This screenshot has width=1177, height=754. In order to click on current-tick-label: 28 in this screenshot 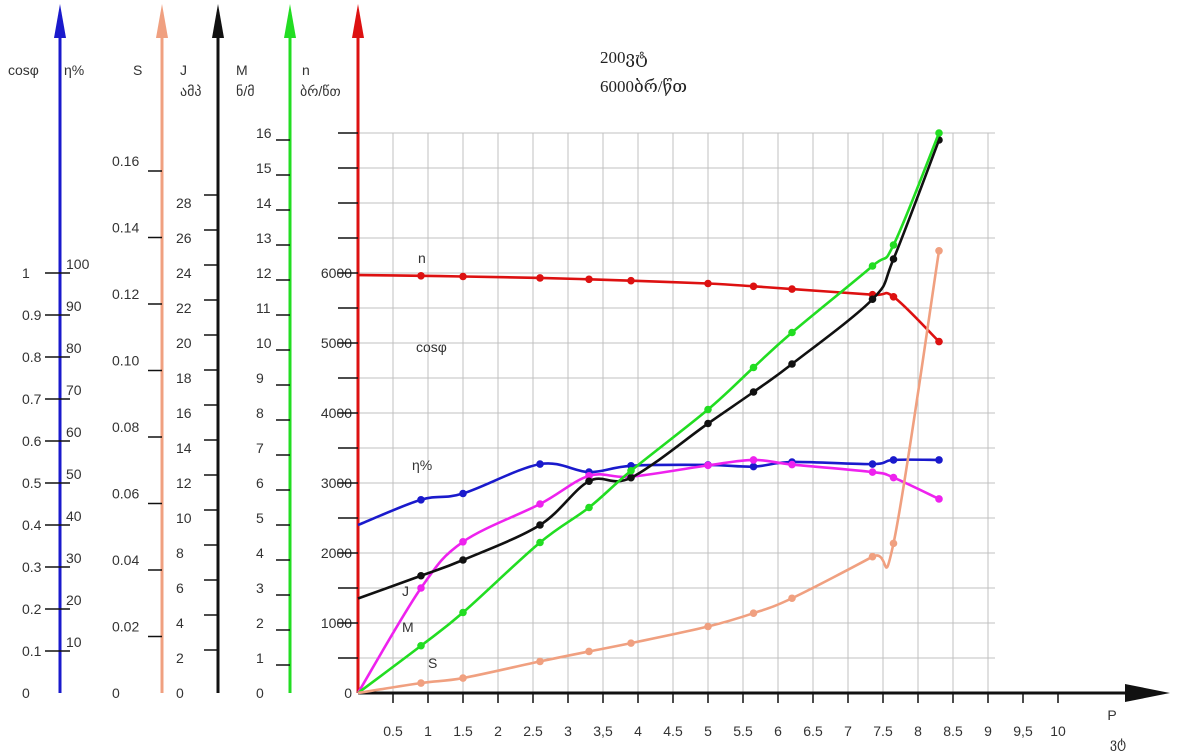, I will do `click(184, 203)`.